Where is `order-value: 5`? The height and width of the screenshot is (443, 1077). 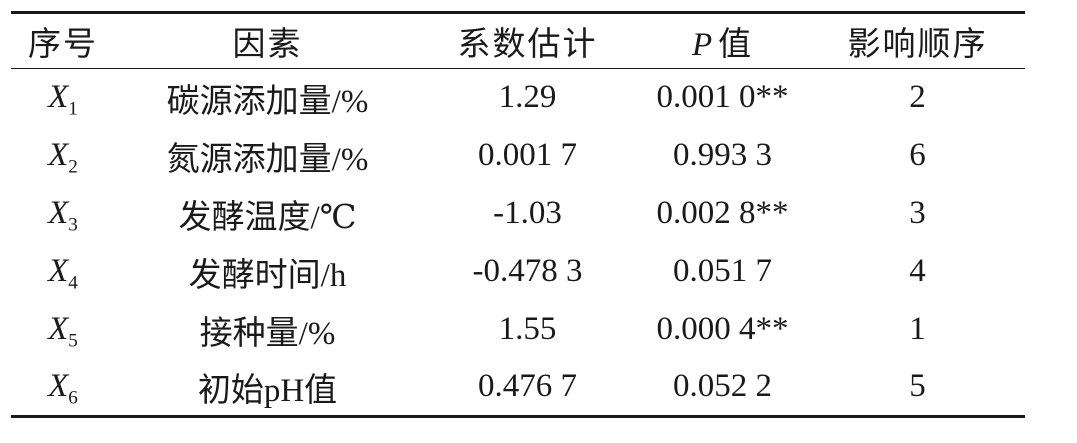 order-value: 5 is located at coordinates (917, 386).